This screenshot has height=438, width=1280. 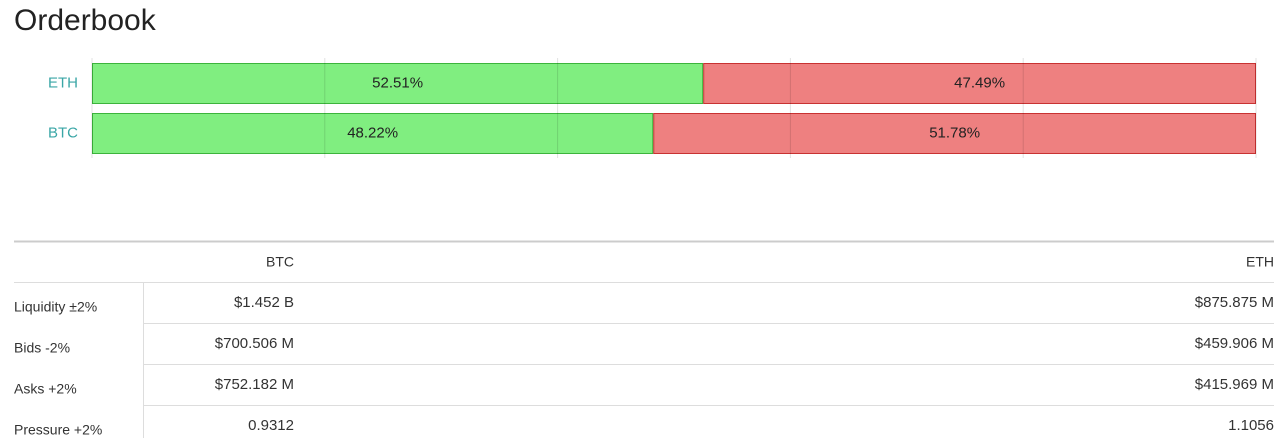 I want to click on data-label: 52.51%, so click(x=397, y=82).